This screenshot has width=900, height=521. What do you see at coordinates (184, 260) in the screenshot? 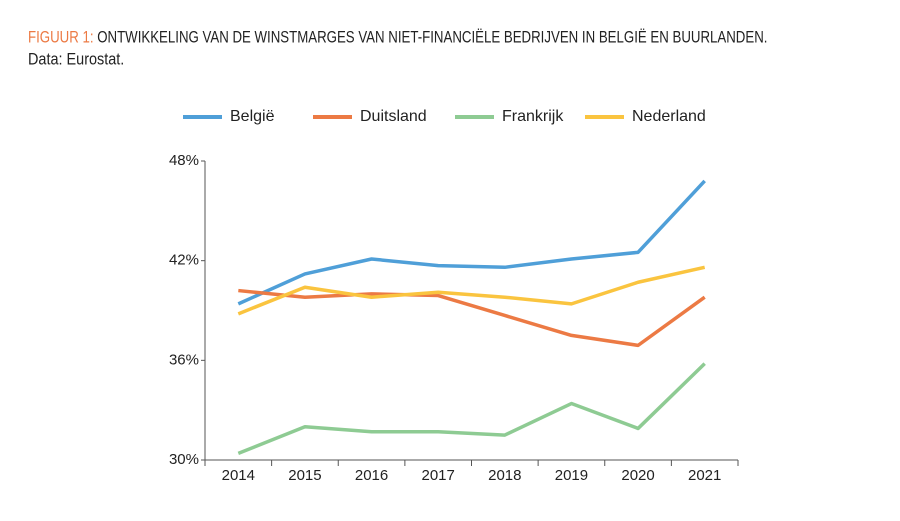
I see `y-tick-label: 42%` at bounding box center [184, 260].